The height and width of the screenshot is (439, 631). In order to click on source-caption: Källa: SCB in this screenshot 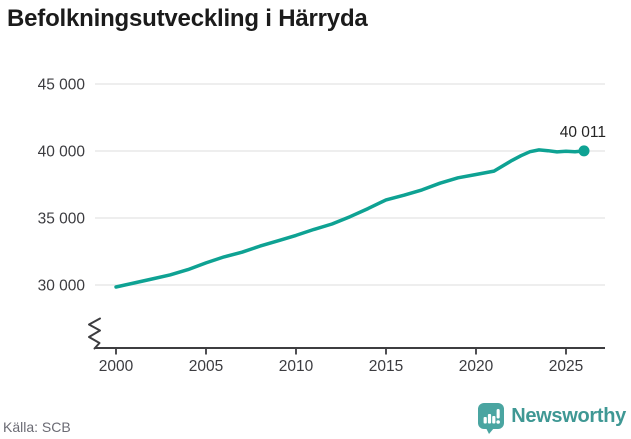, I will do `click(37, 427)`.